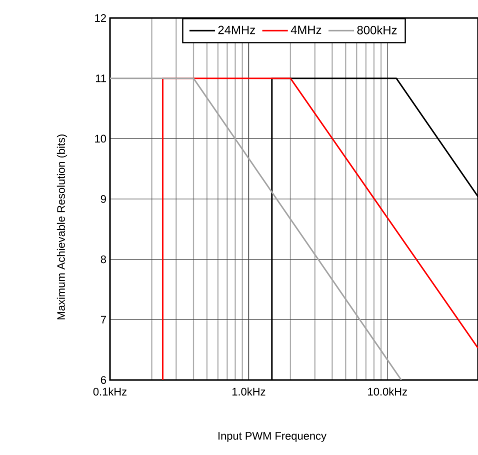 This screenshot has width=478, height=455. I want to click on x-axis-title: Input PWM Frequency, so click(272, 437).